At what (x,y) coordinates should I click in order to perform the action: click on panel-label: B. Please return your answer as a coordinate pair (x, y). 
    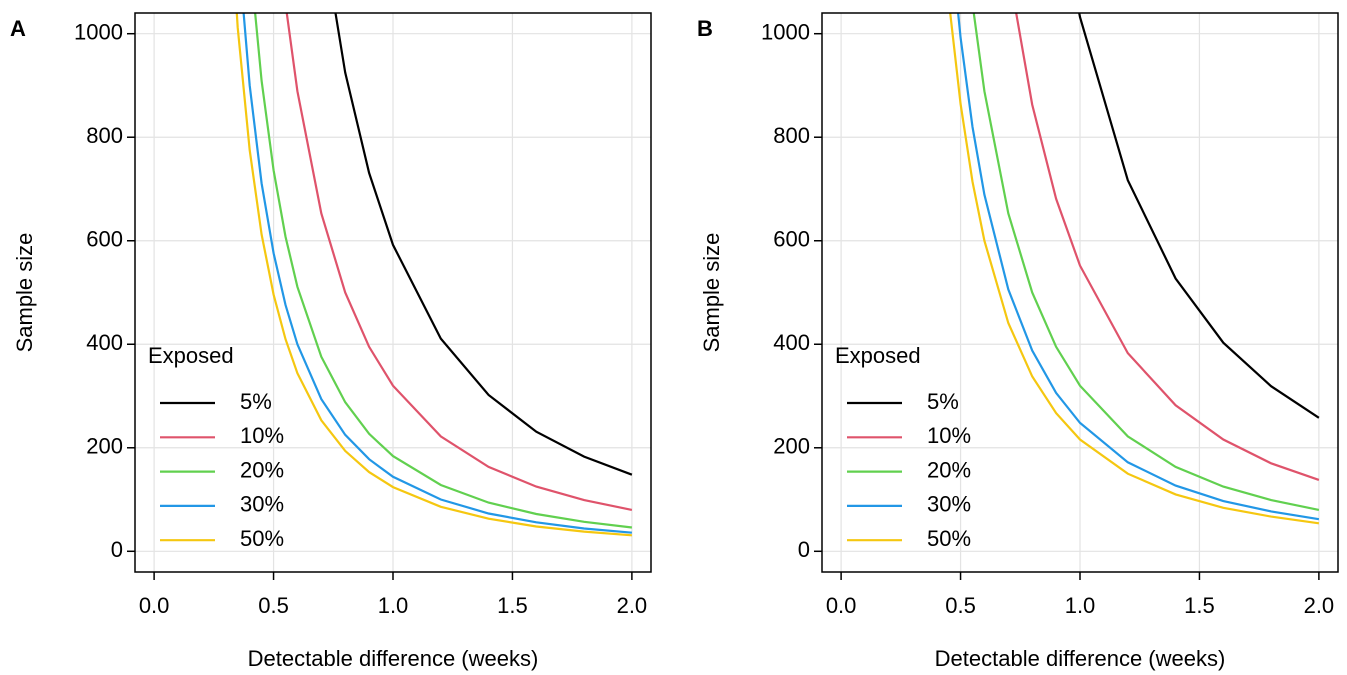
    Looking at the image, I should click on (705, 28).